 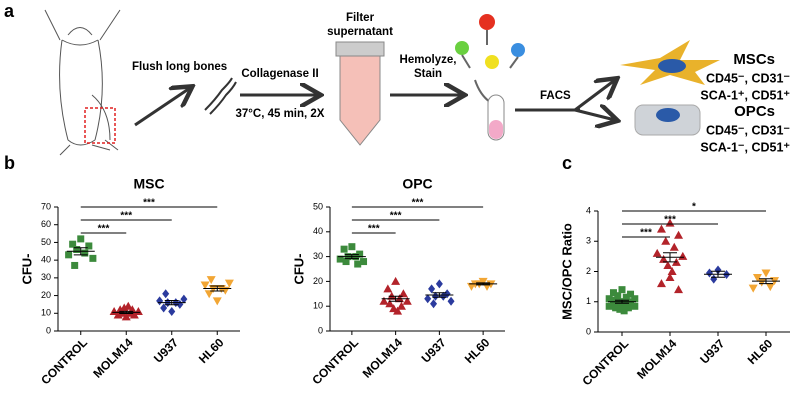 I want to click on significance-label: *, so click(x=694, y=207).